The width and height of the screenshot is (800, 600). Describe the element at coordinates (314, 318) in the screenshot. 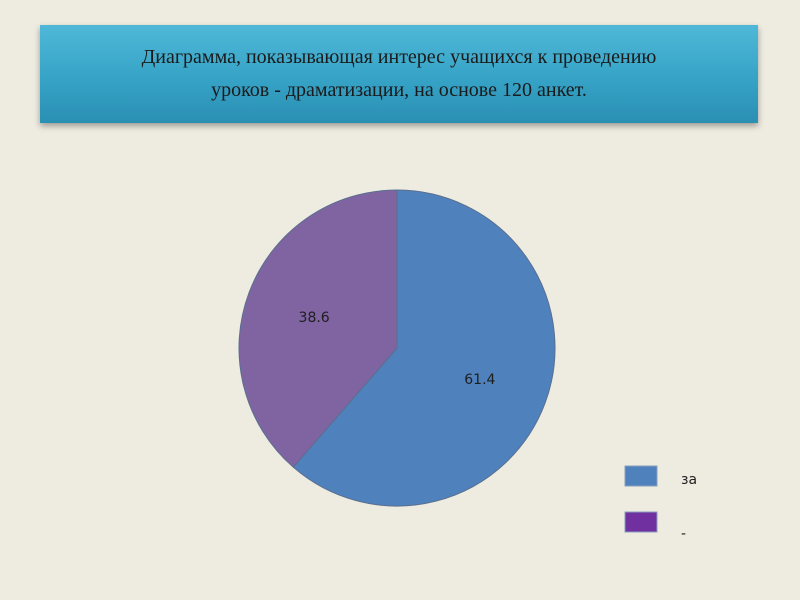

I see `pie-slice-label-1: 38.6` at that location.